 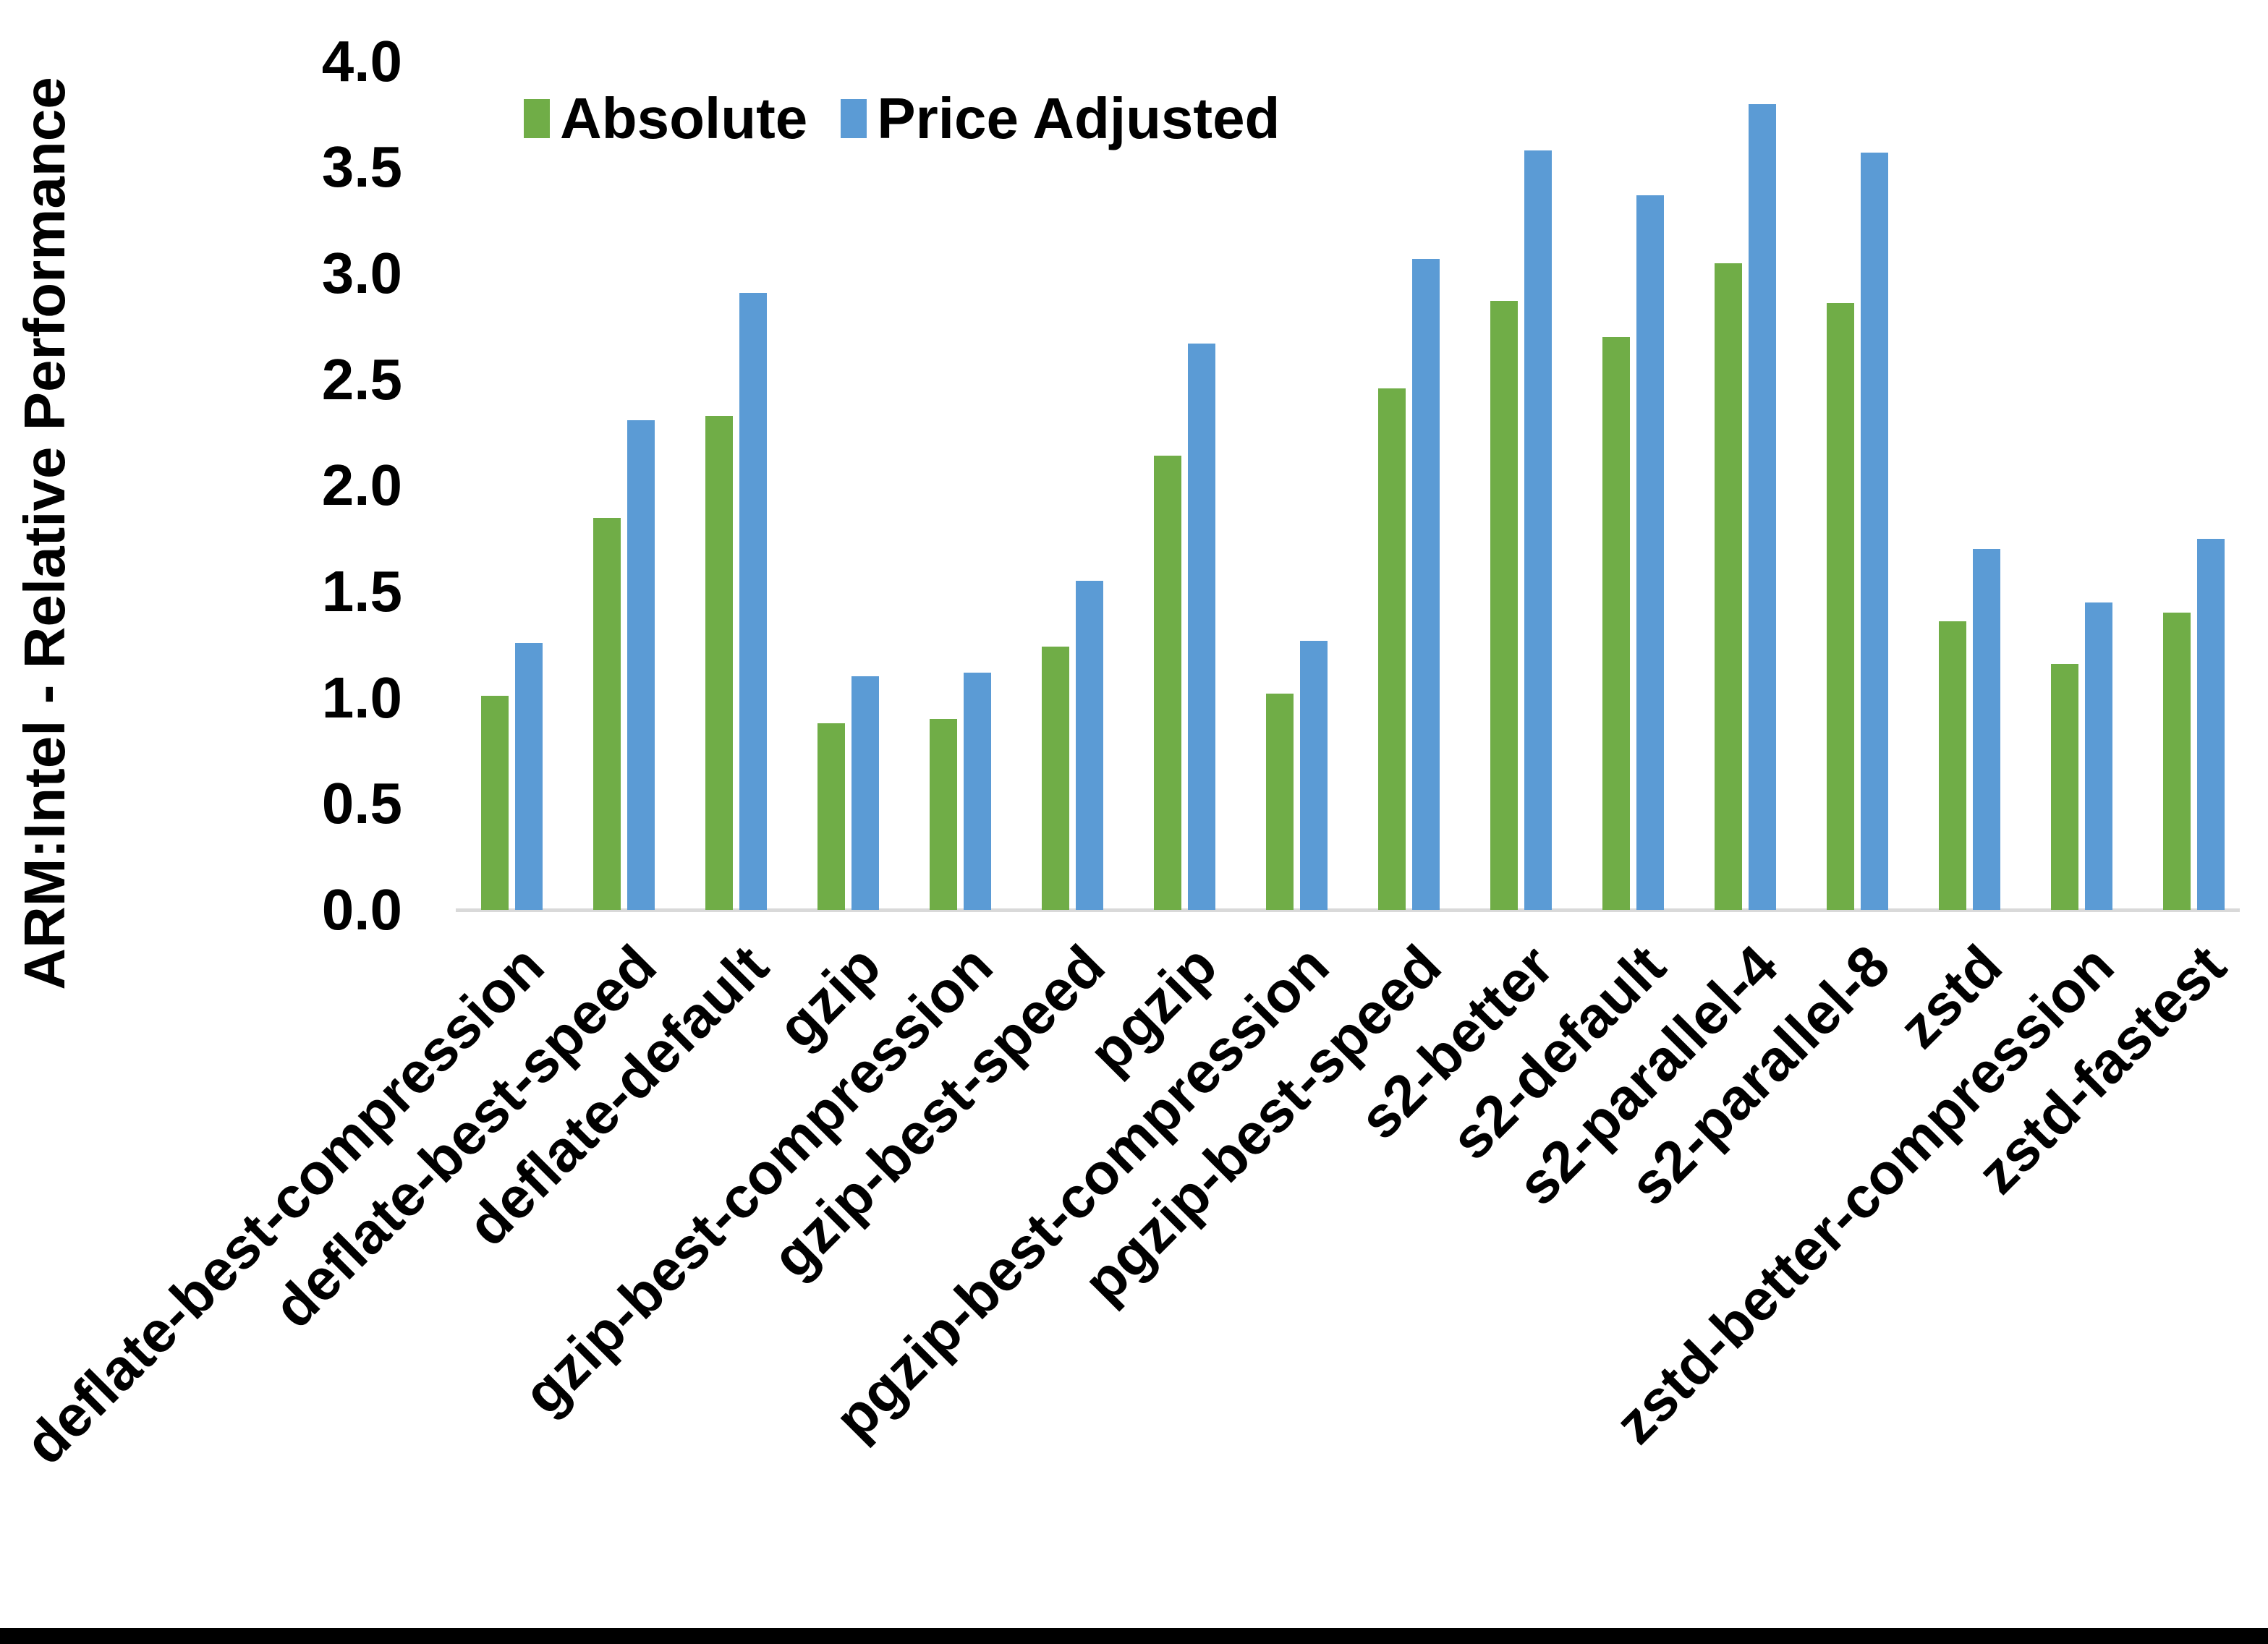 What do you see at coordinates (361, 379) in the screenshot?
I see `y-tick-label: 2.5` at bounding box center [361, 379].